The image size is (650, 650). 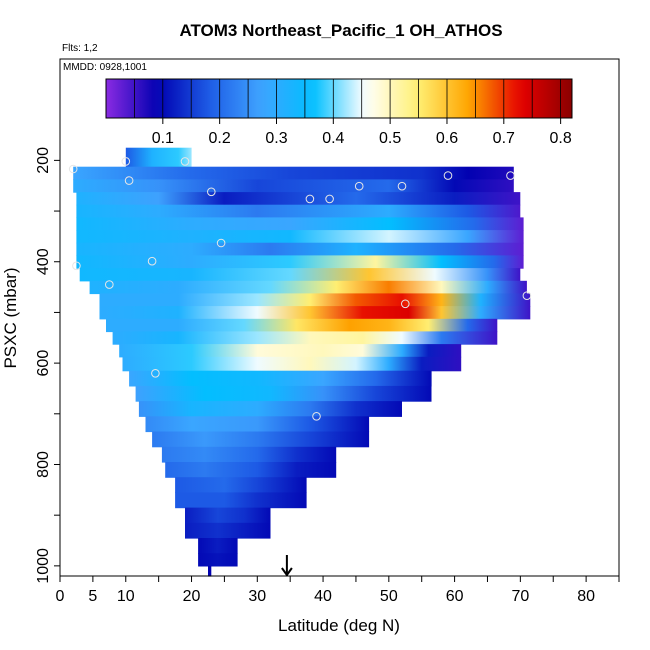 I want to click on y-tick-label: 400, so click(x=43, y=261).